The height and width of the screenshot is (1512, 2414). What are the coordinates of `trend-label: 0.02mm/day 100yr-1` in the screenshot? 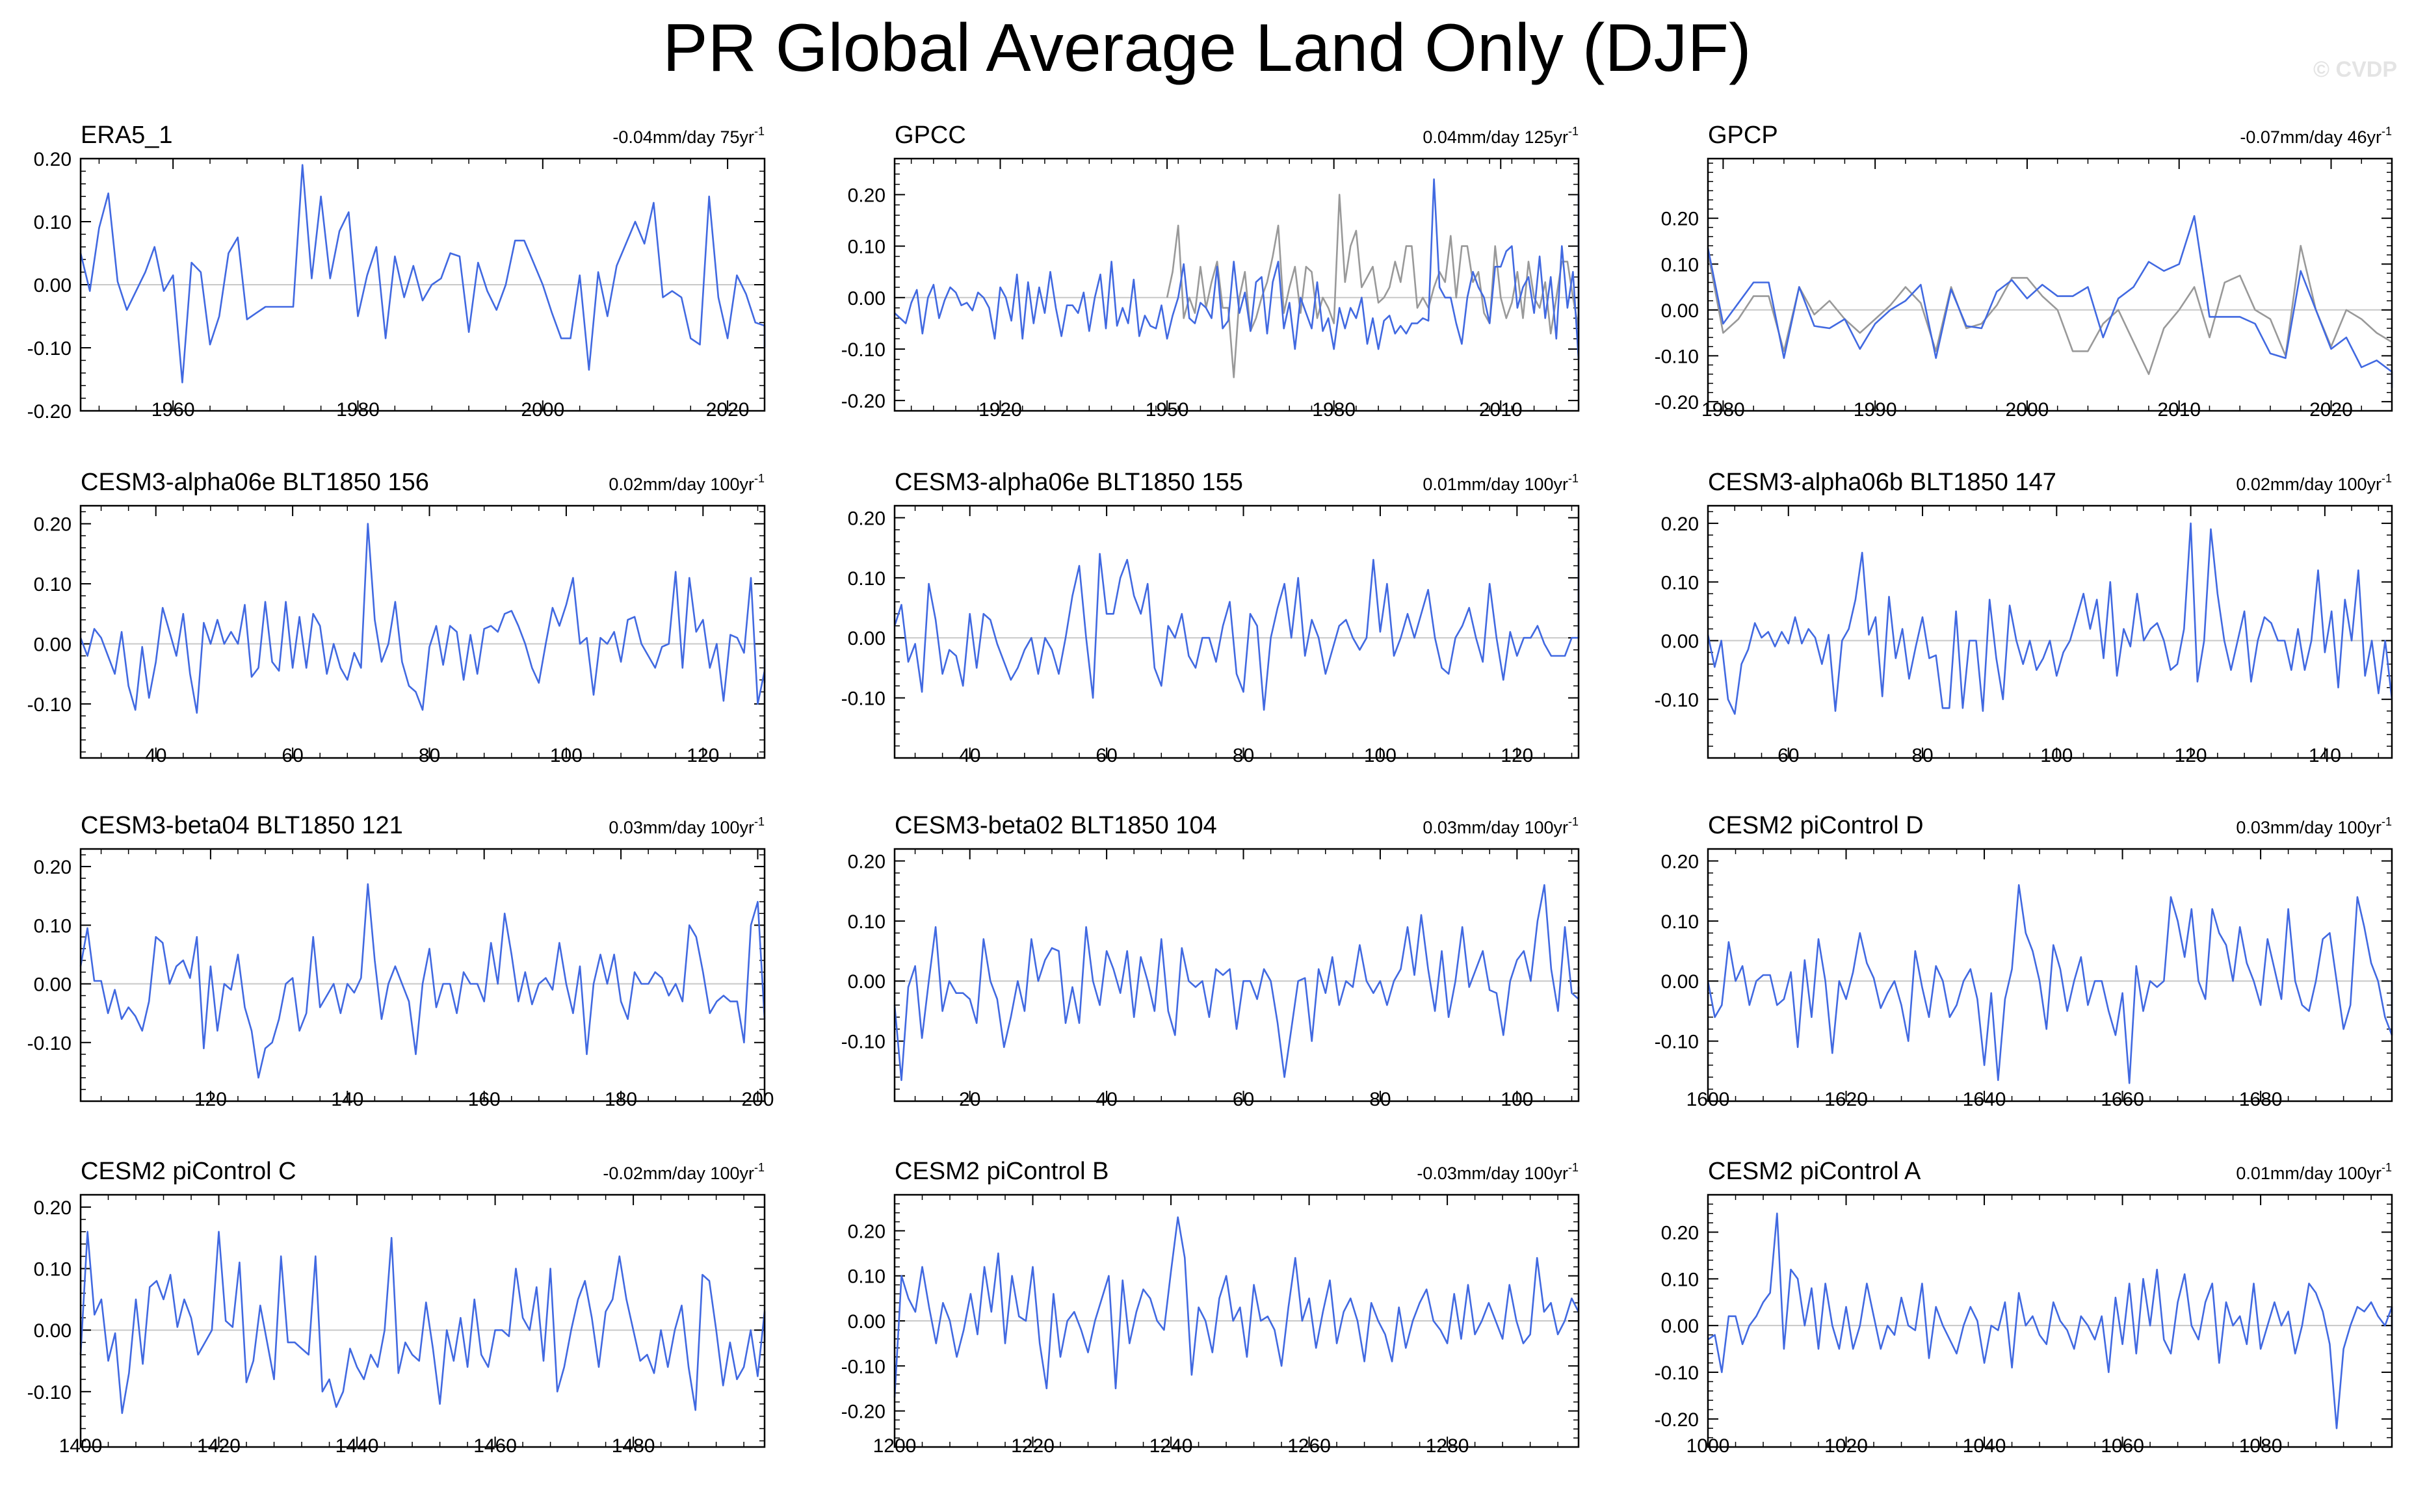 It's located at (687, 483).